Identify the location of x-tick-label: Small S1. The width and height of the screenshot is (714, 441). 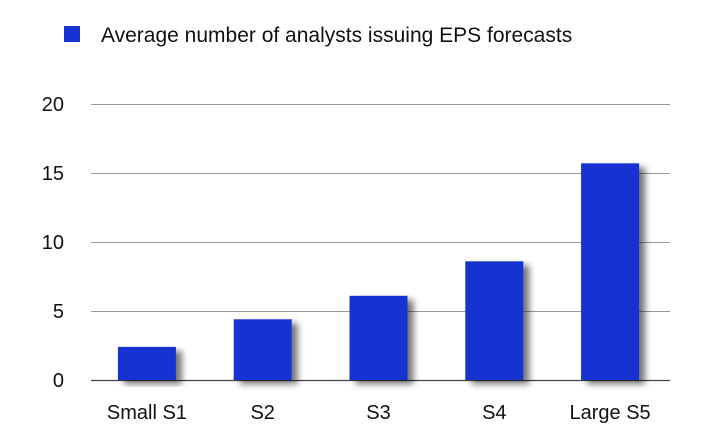
(147, 413).